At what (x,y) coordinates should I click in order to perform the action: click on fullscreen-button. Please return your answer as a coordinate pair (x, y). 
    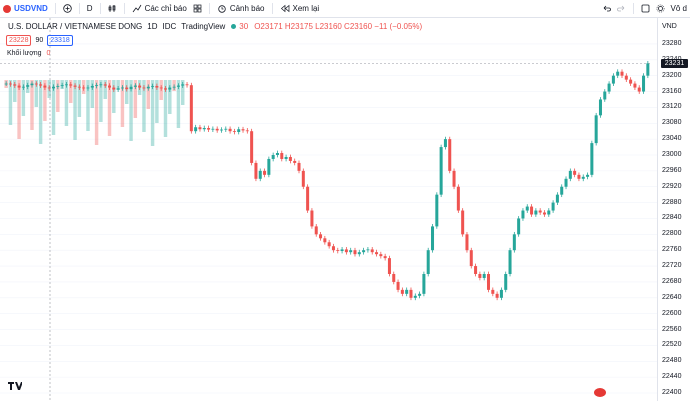
    Looking at the image, I should click on (645, 8).